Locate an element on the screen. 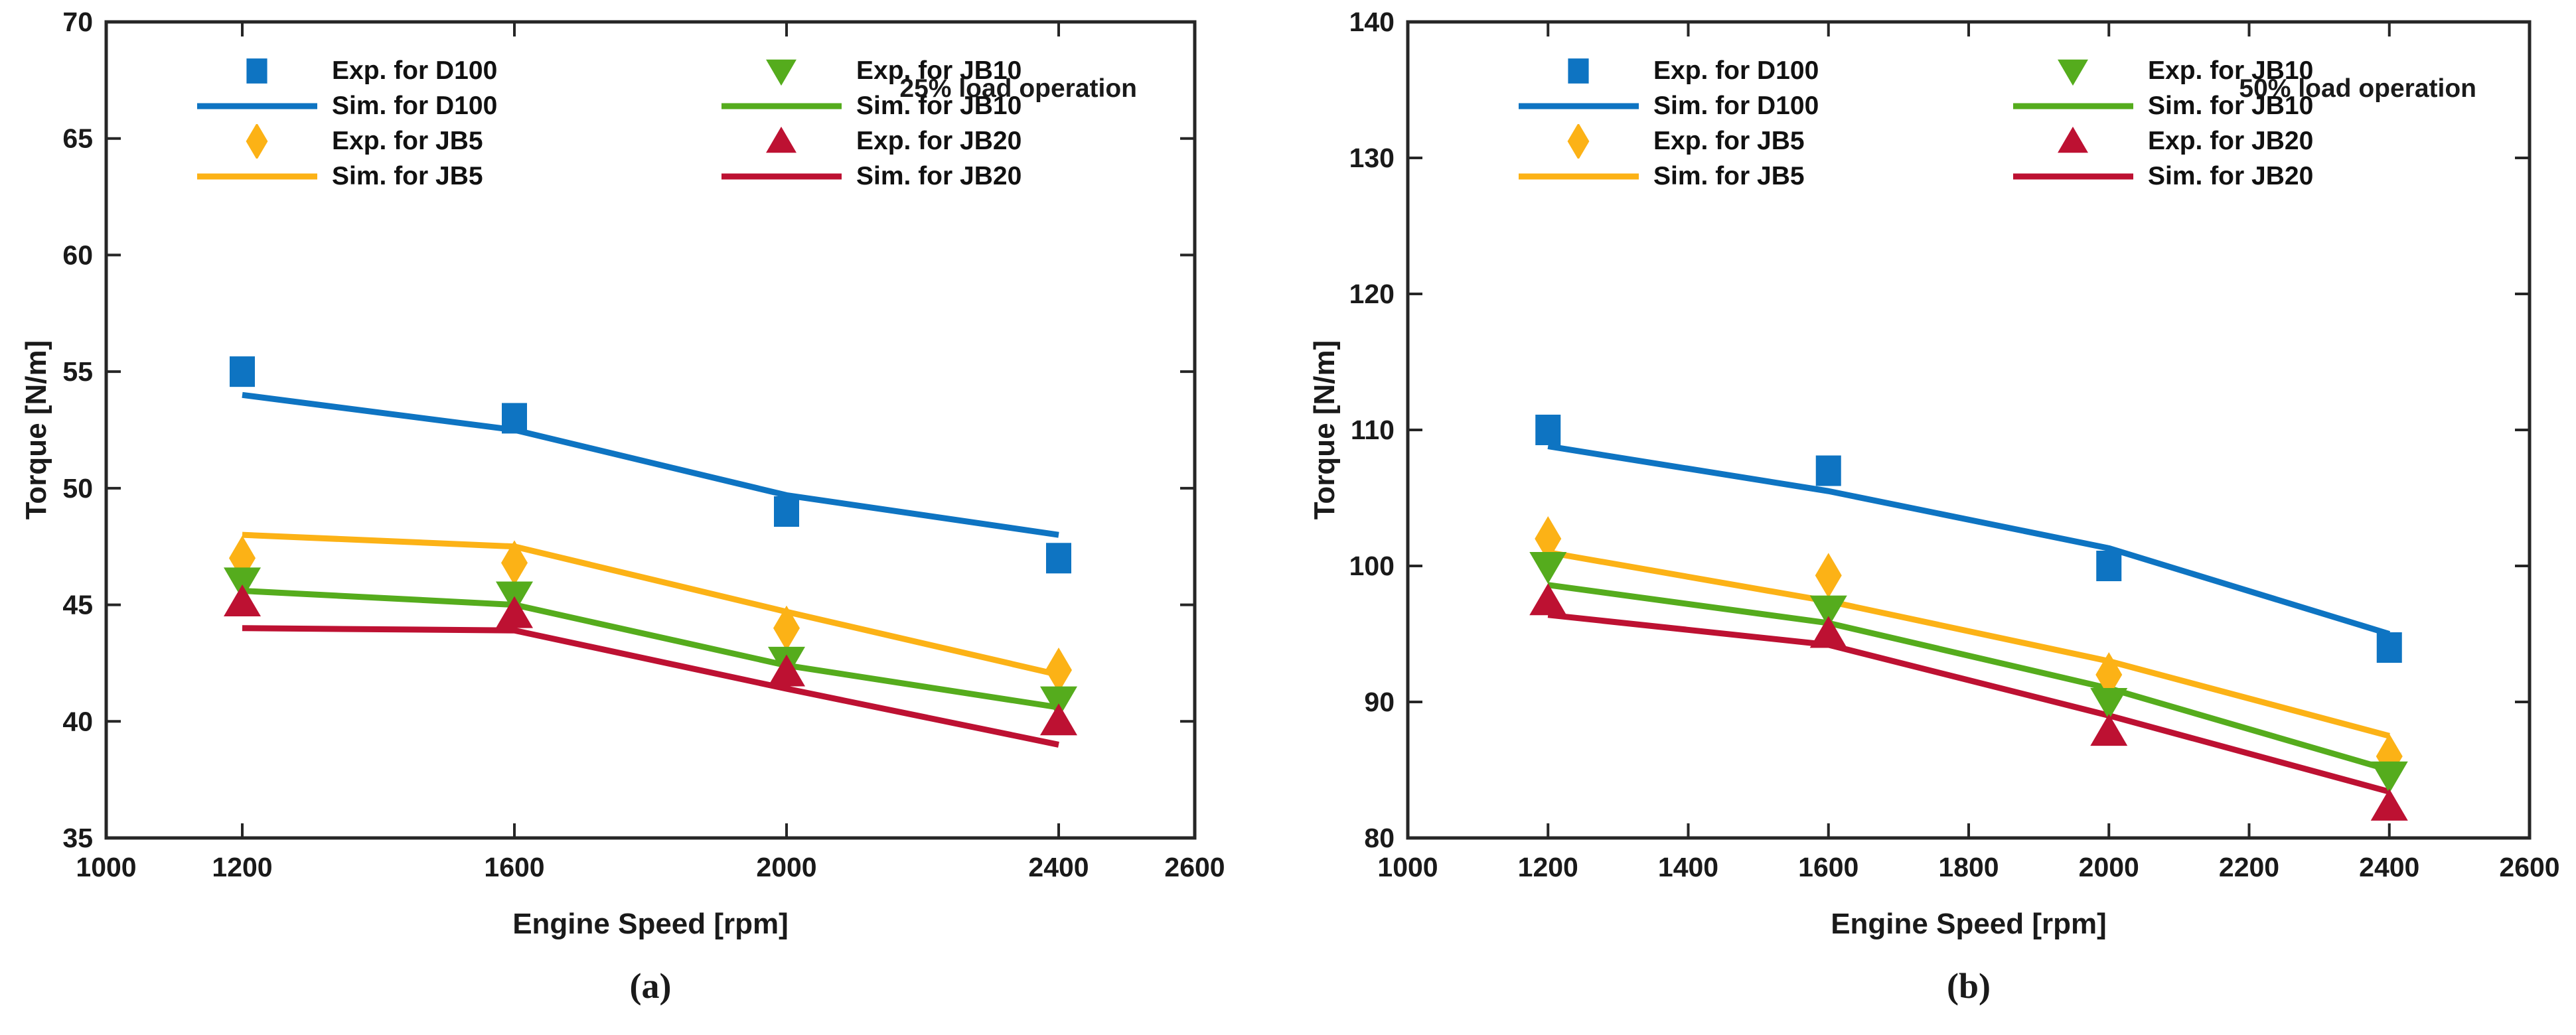 This screenshot has width=2576, height=1035. y-tick-label: 65 is located at coordinates (78, 138).